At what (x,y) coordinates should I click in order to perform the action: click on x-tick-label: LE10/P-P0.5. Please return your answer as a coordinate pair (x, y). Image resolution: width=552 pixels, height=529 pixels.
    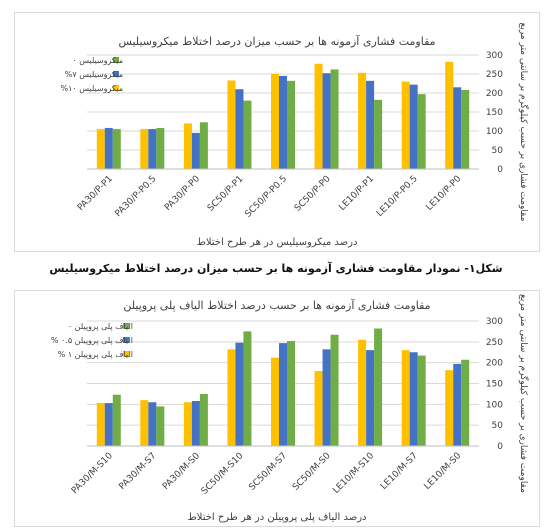
    Looking at the image, I should click on (397, 196).